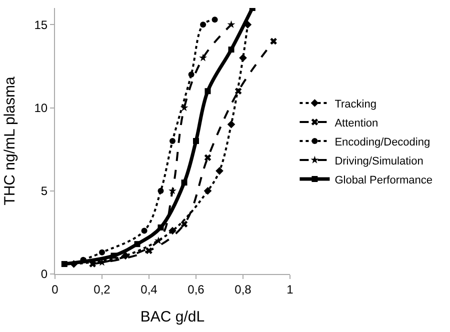 The height and width of the screenshot is (332, 450). What do you see at coordinates (149, 289) in the screenshot?
I see `x-tick-label: 0,4` at bounding box center [149, 289].